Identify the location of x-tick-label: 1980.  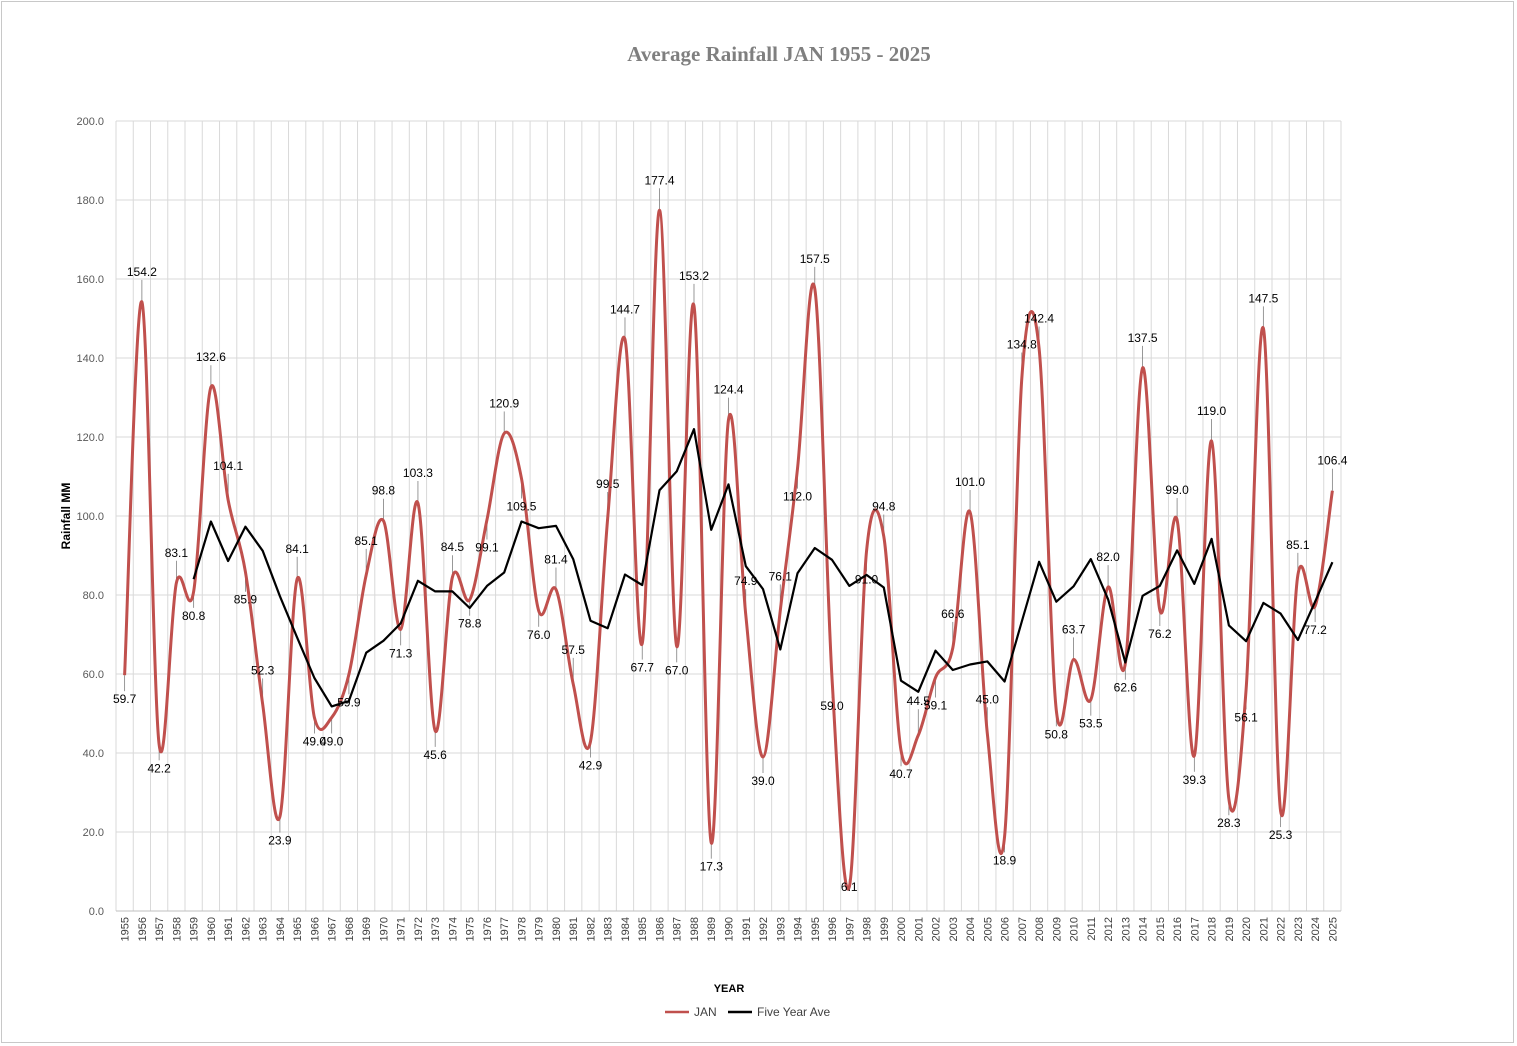
(557, 929).